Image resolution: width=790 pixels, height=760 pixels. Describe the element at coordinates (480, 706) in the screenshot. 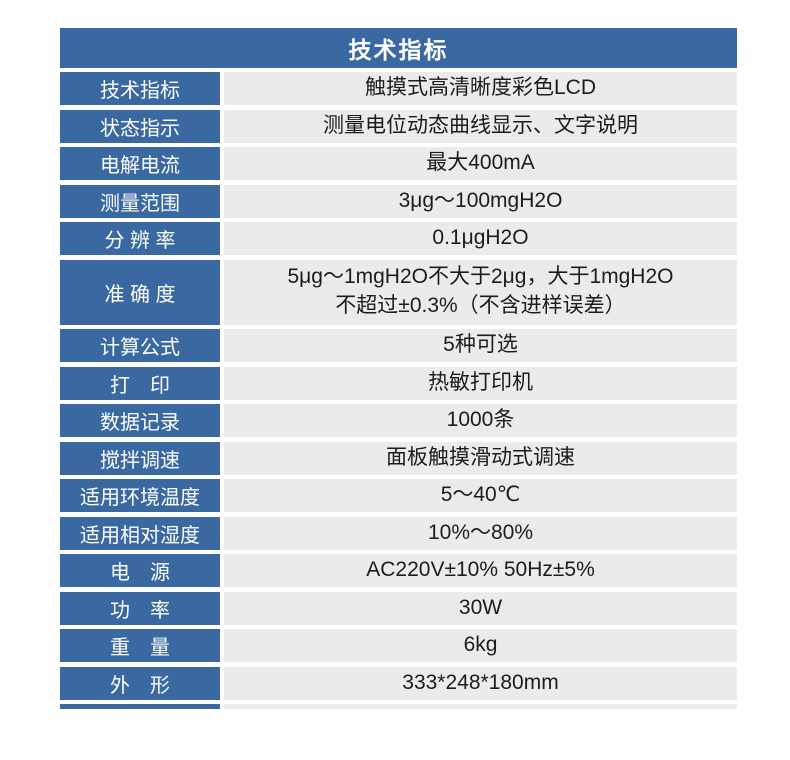

I see `partial-row-value` at that location.